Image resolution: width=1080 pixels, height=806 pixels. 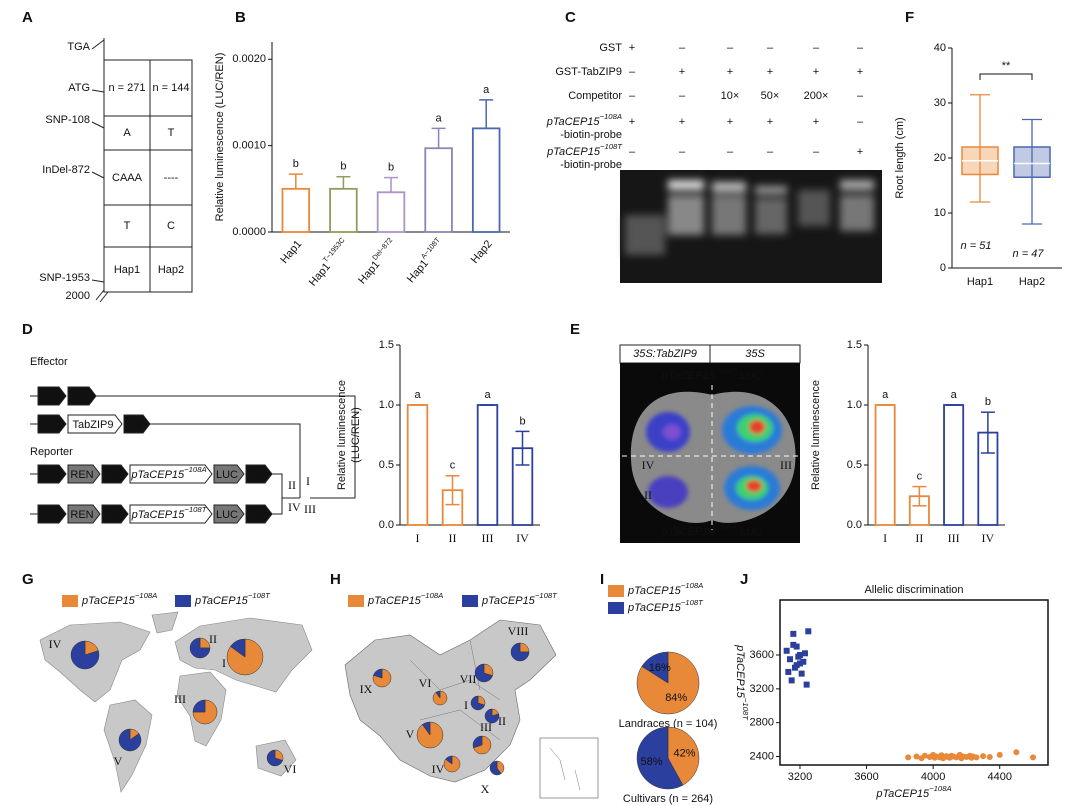 I want to click on x-axis-label-sup: −108A, so click(x=940, y=788).